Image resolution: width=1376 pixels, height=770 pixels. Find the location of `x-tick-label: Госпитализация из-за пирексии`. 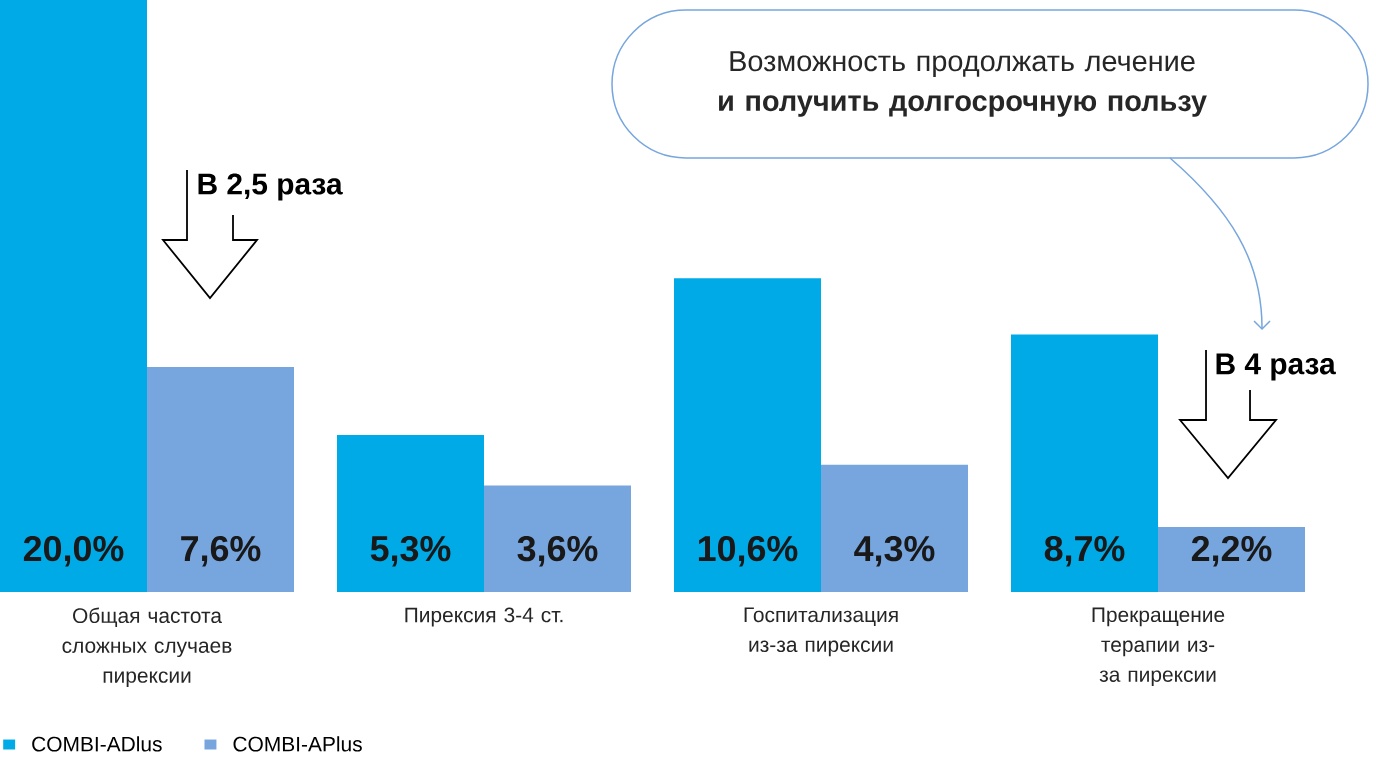

x-tick-label: Госпитализация из-за пирексии is located at coordinates (821, 632).